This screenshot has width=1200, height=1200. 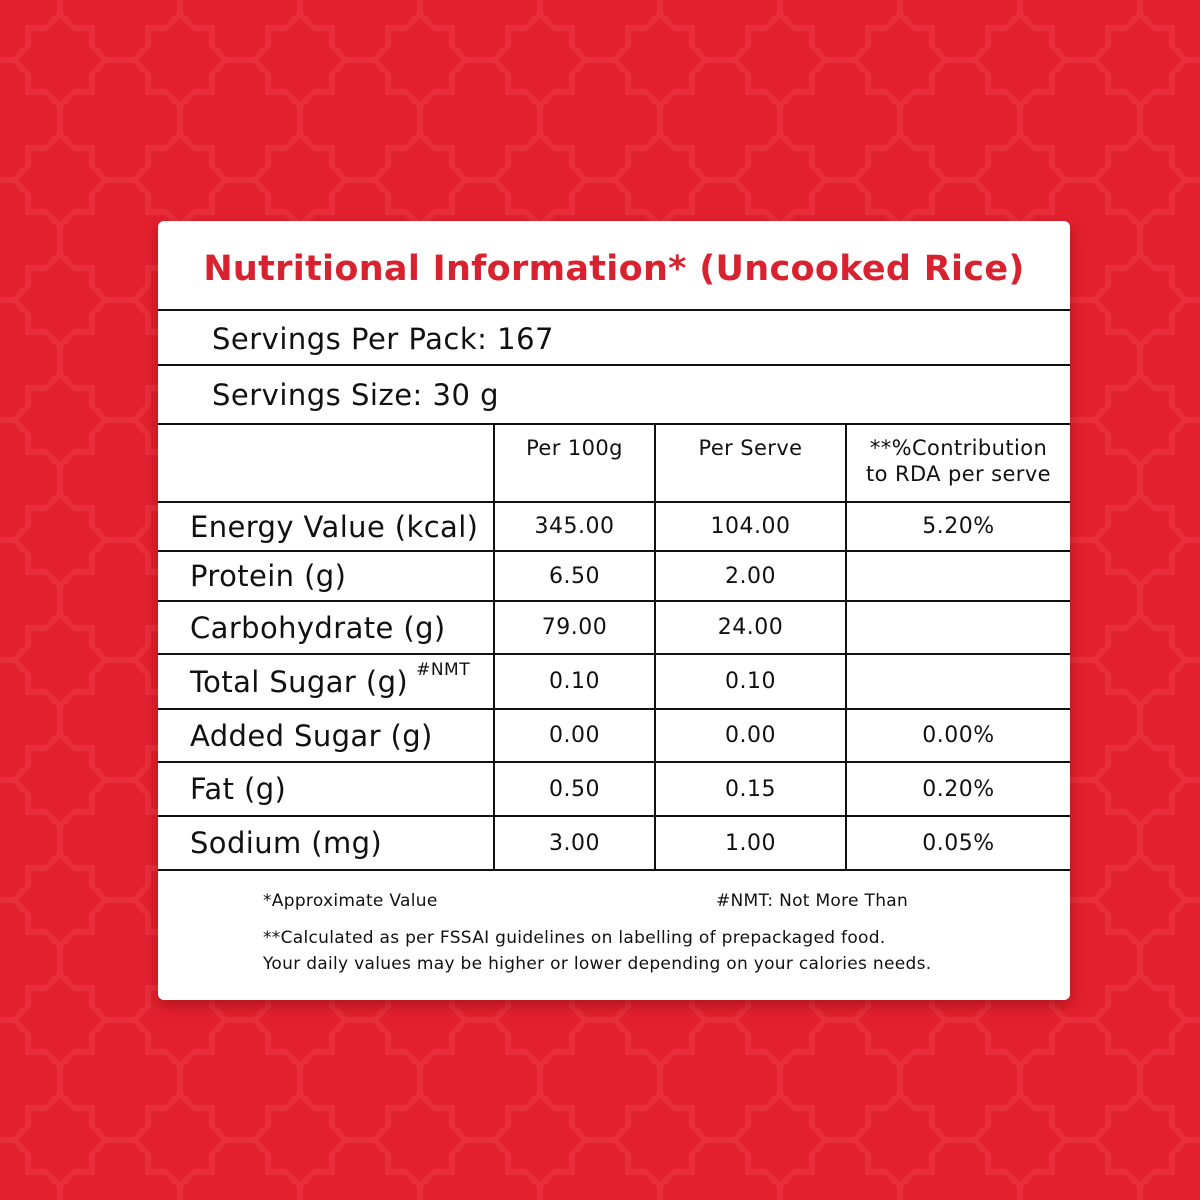 What do you see at coordinates (574, 681) in the screenshot?
I see `cell-per-100g: 0.10` at bounding box center [574, 681].